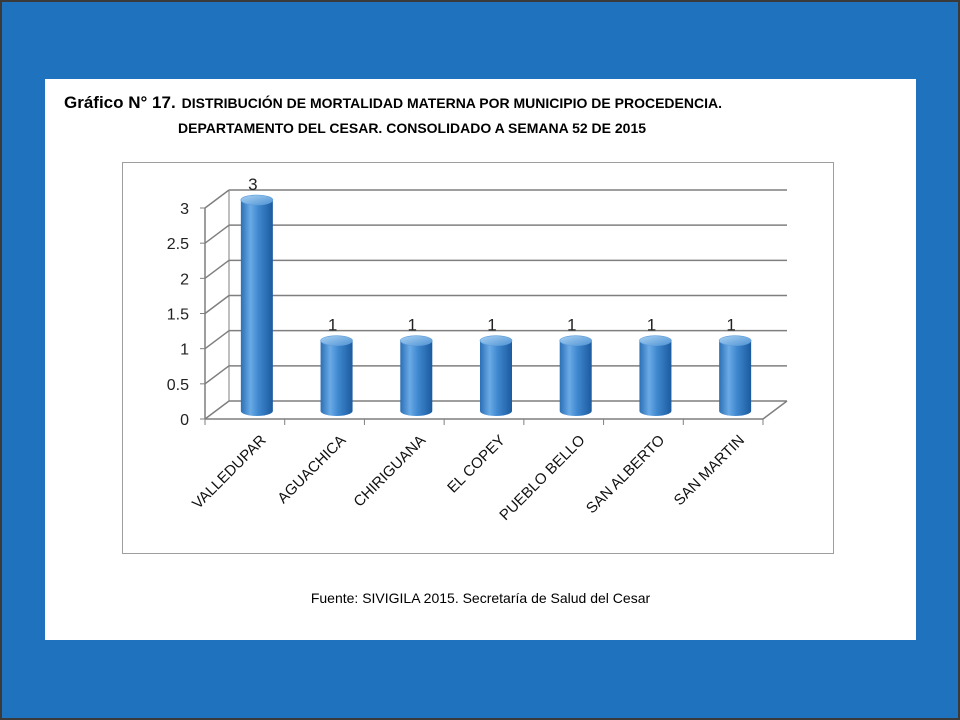  What do you see at coordinates (178, 244) in the screenshot?
I see `y-tick-label: 2.5` at bounding box center [178, 244].